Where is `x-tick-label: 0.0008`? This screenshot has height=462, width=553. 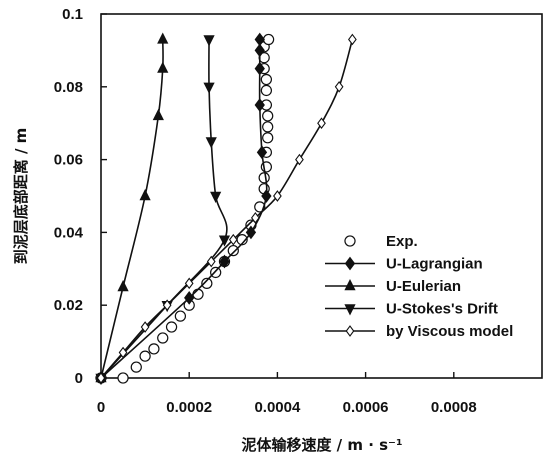 x-tick-label: 0.0008 is located at coordinates (454, 407).